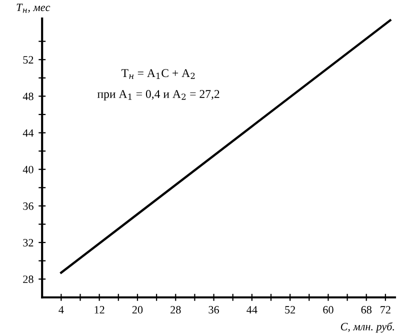 The height and width of the screenshot is (336, 401). What do you see at coordinates (28, 60) in the screenshot?
I see `y-tick-label: 52` at bounding box center [28, 60].